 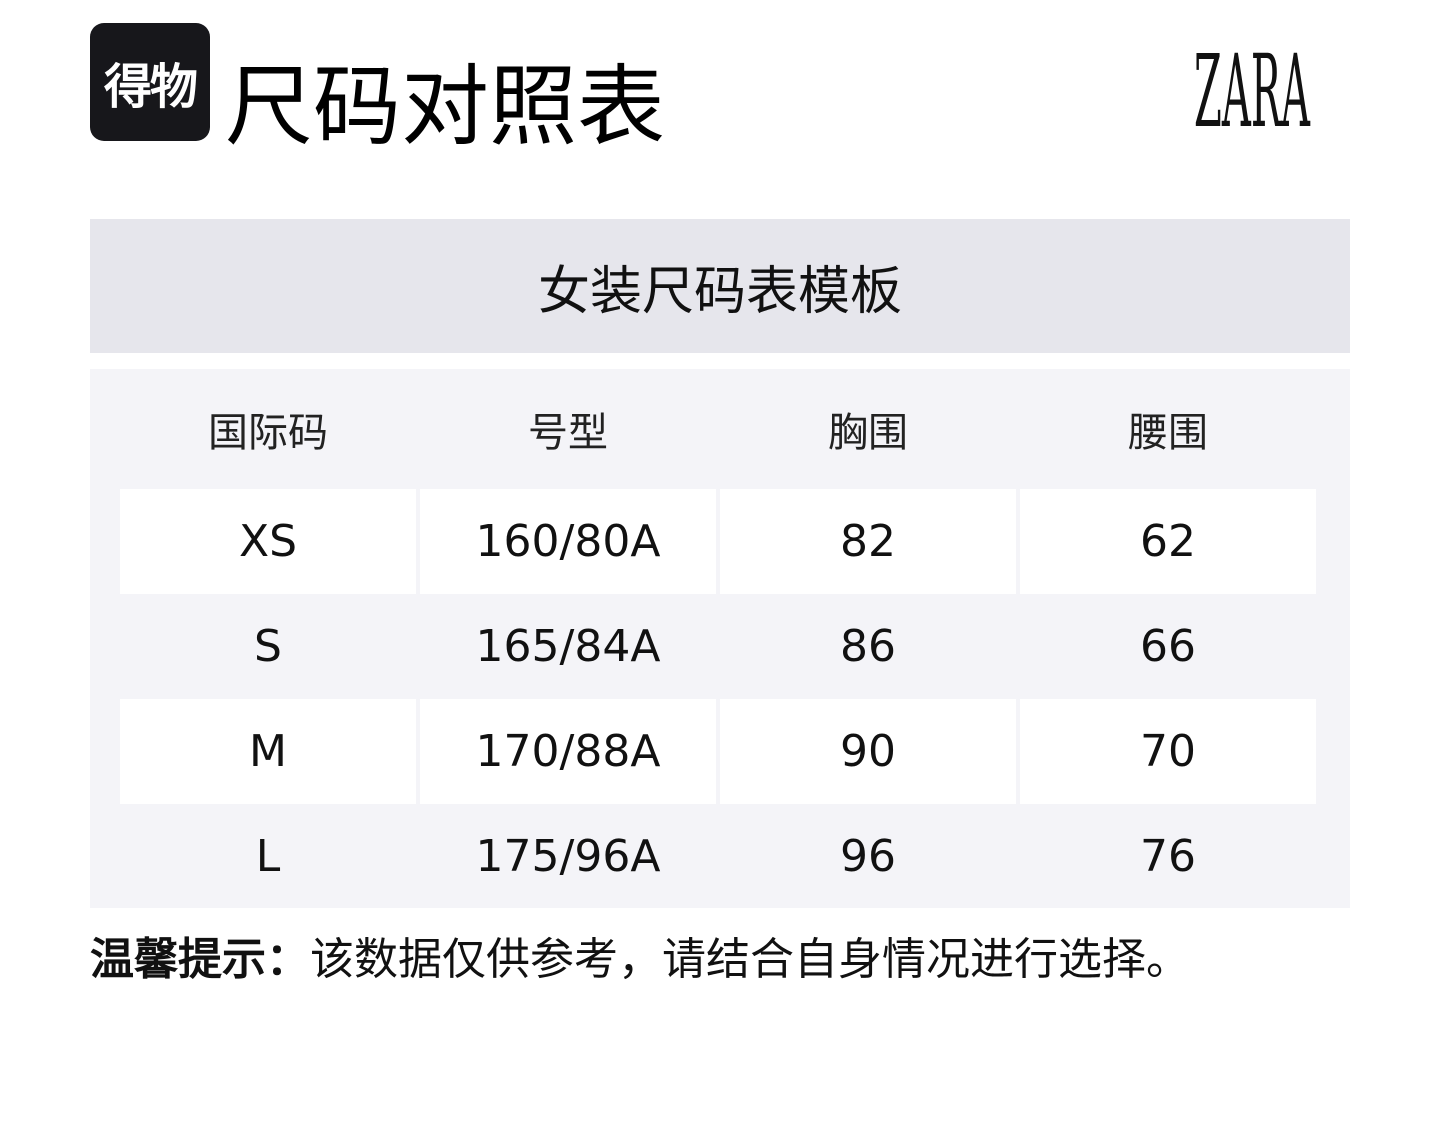 What do you see at coordinates (868, 751) in the screenshot?
I see `table-cell: 90` at bounding box center [868, 751].